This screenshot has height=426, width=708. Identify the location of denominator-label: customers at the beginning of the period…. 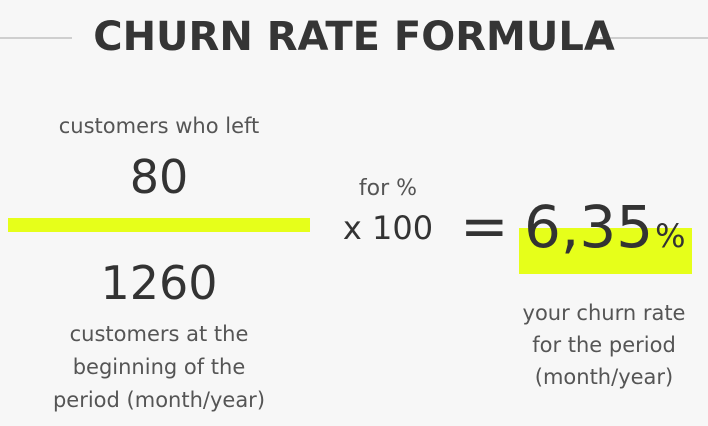
(159, 367).